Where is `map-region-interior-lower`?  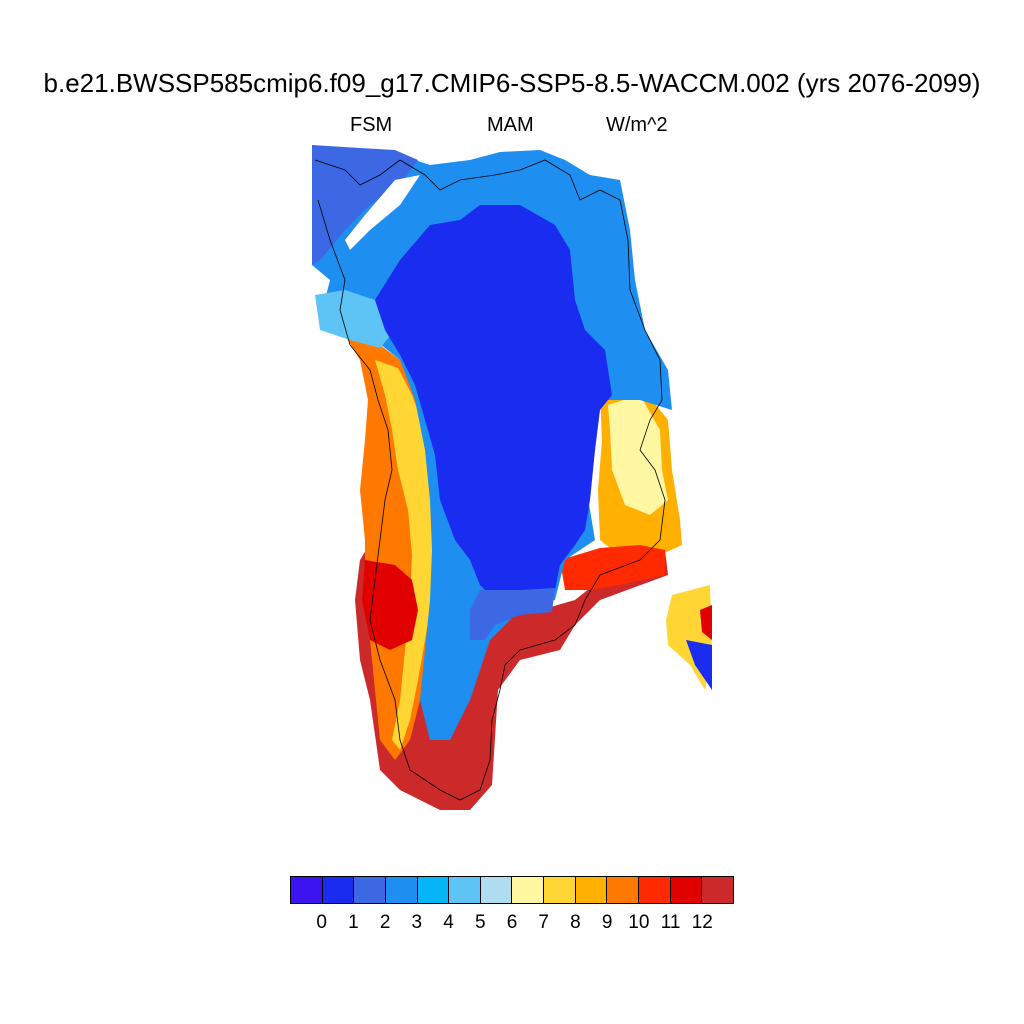 map-region-interior-lower is located at coordinates (512, 614).